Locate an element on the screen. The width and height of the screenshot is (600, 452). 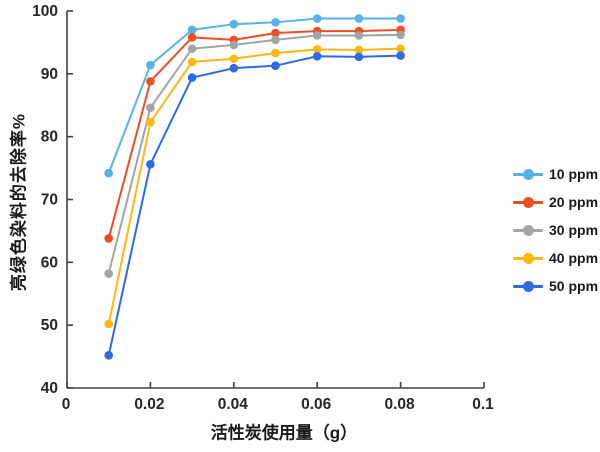
legend: 10 ppm 20 ppm 30 ppm 40 ppm 50 ppm is located at coordinates (555, 230).